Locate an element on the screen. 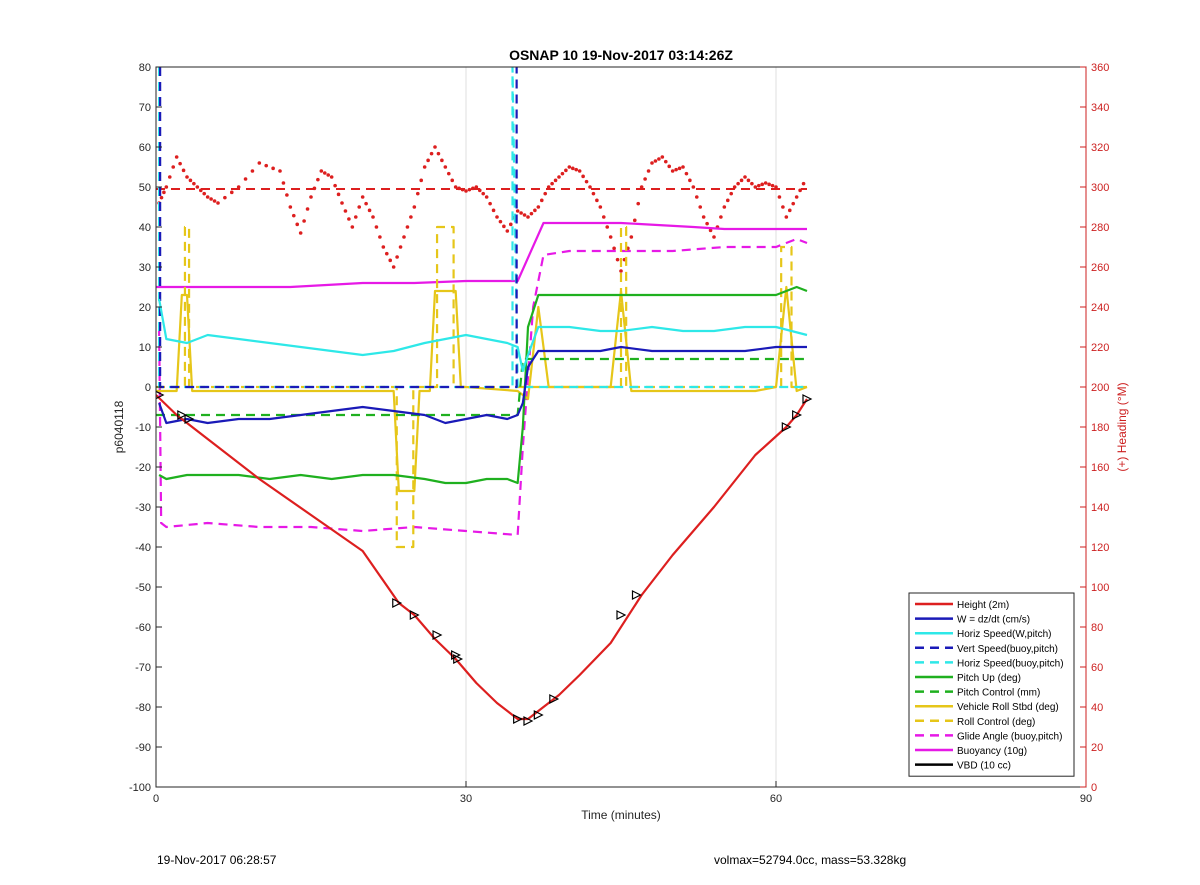 Image resolution: width=1200 pixels, height=885 pixels. y2-tick-label: 20 is located at coordinates (1097, 748).